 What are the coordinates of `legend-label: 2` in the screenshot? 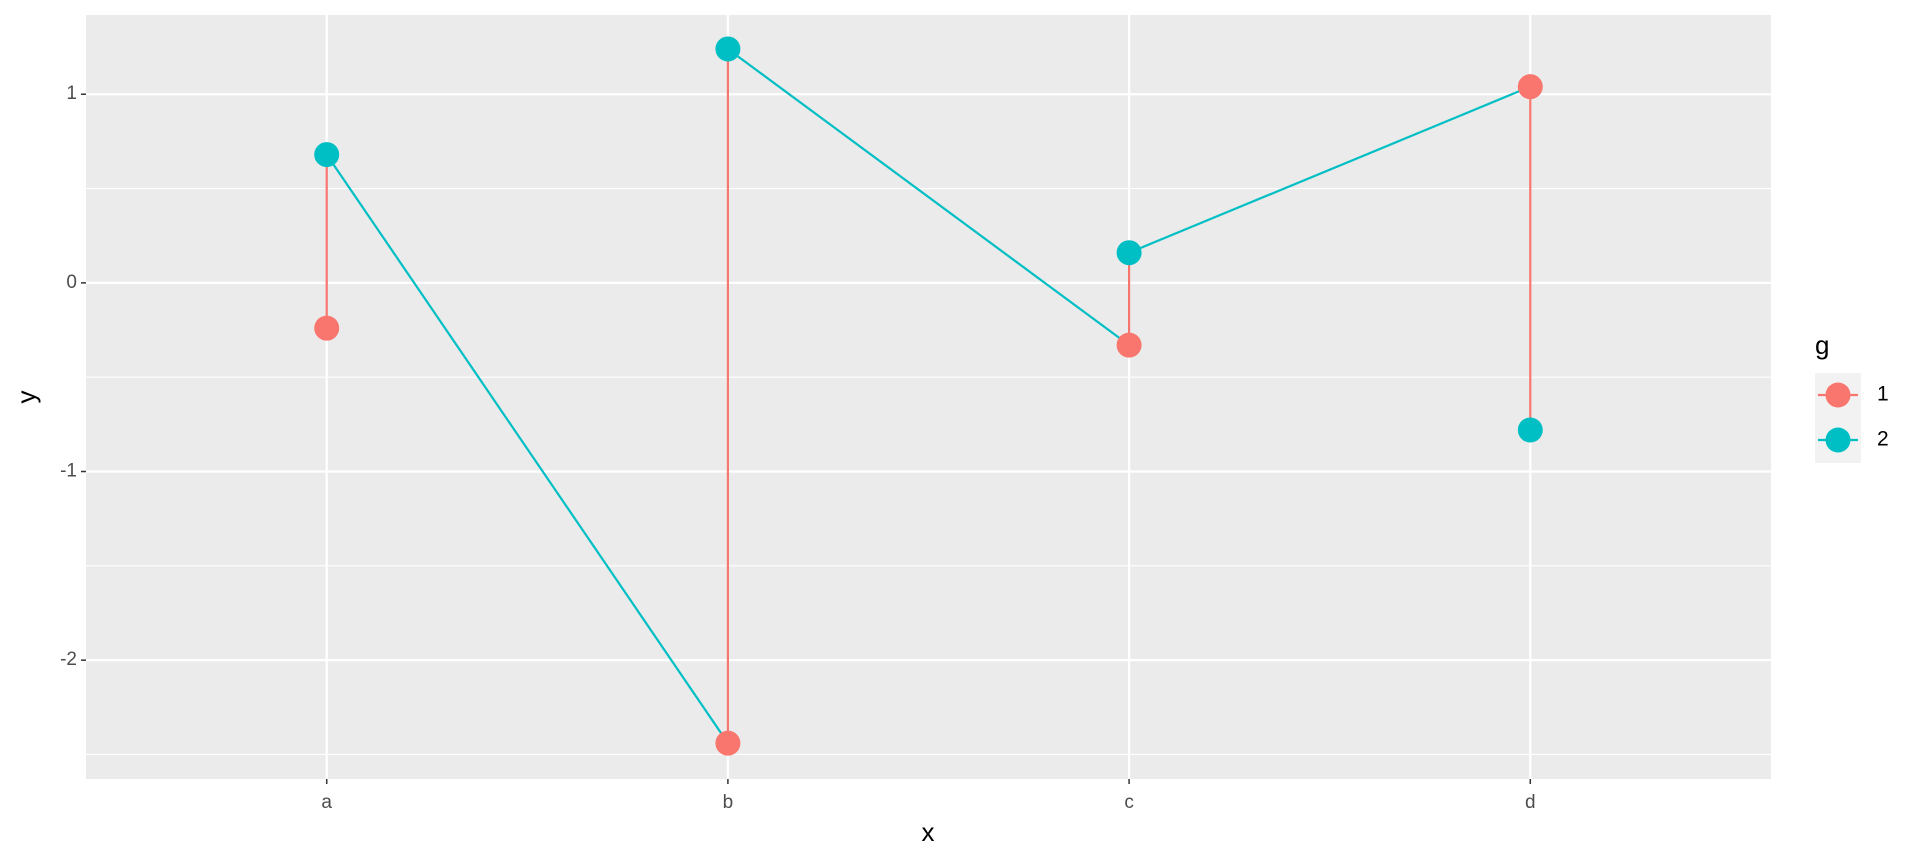 It's located at (1883, 439).